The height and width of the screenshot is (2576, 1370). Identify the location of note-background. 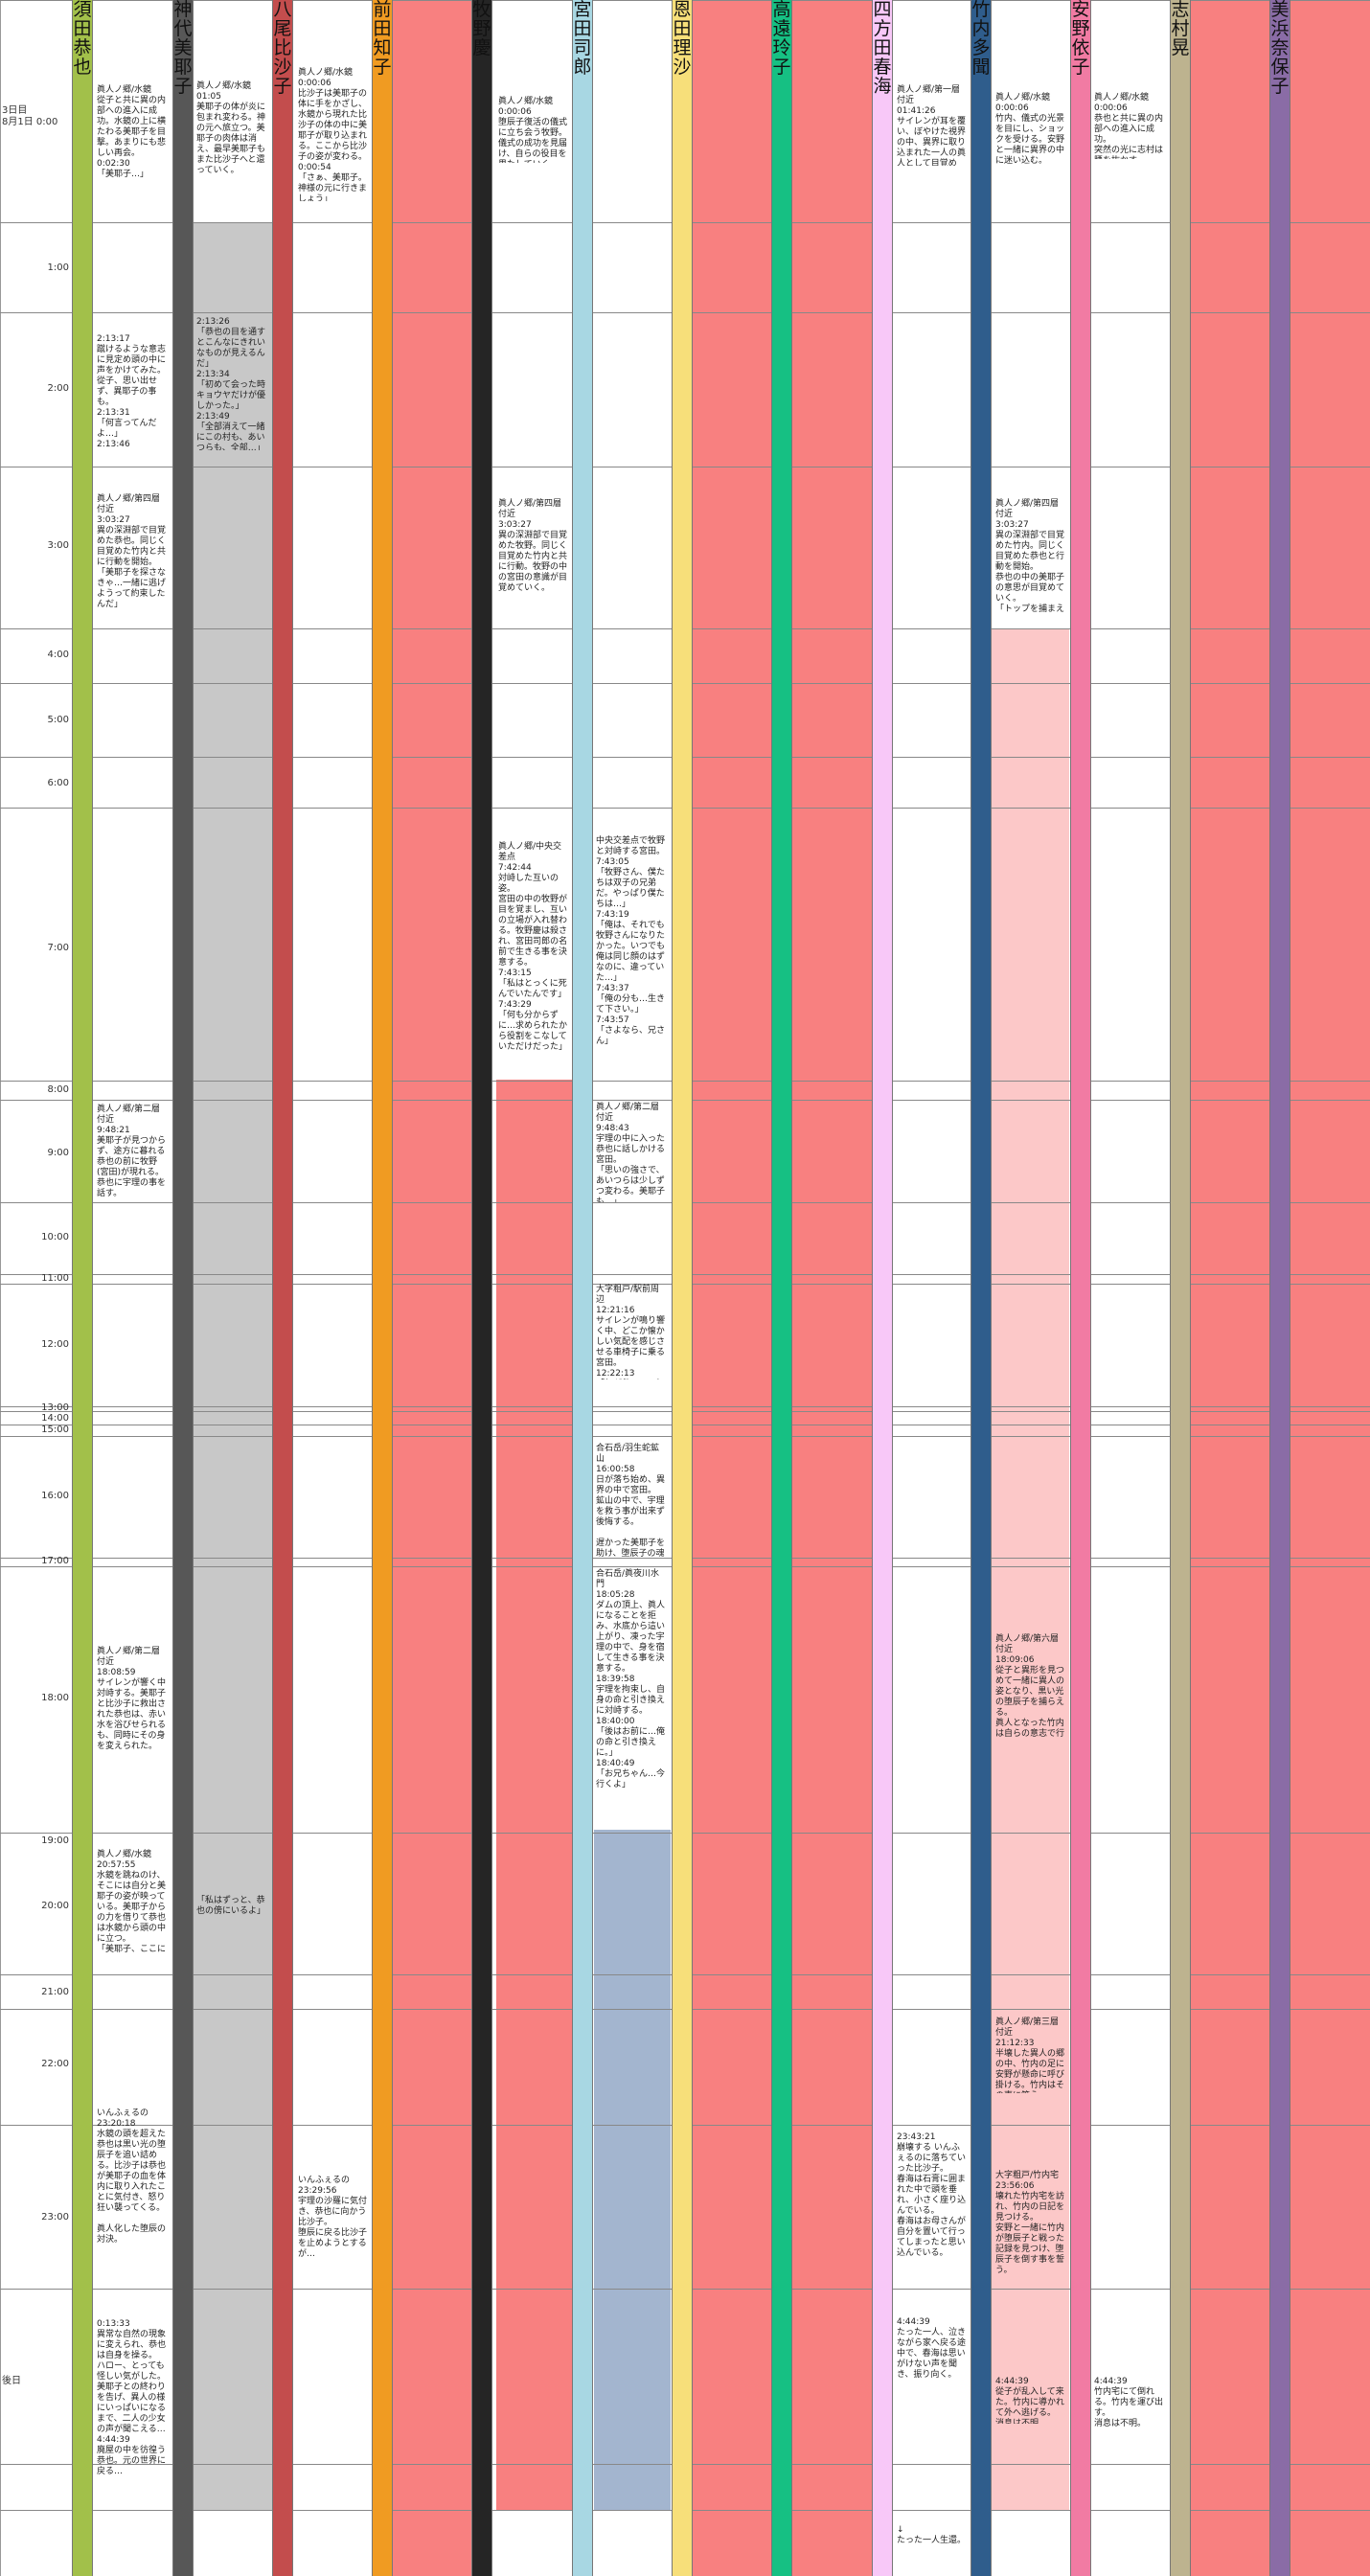
(534, 540).